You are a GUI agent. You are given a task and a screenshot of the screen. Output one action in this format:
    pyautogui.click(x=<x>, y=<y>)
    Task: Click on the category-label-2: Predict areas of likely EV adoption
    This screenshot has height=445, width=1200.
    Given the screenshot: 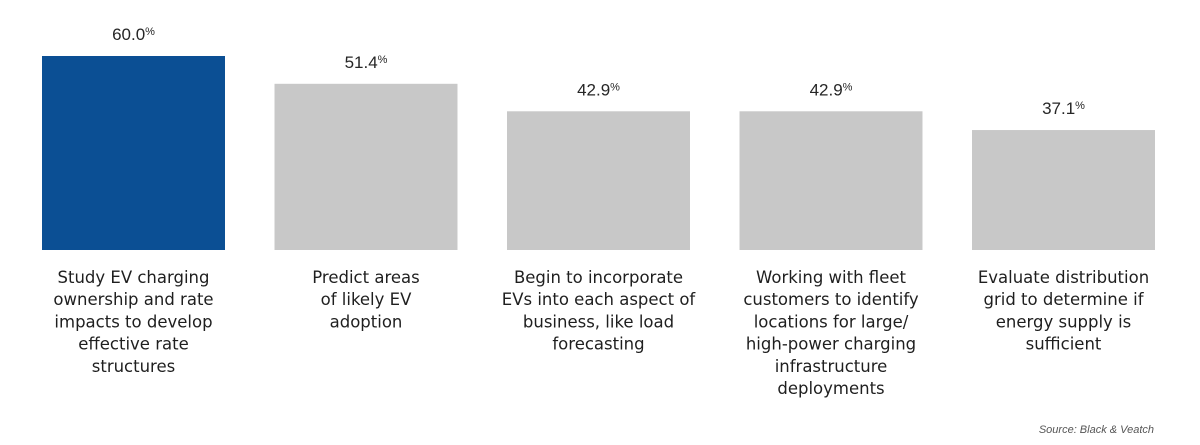 What is the action you would take?
    pyautogui.click(x=365, y=299)
    